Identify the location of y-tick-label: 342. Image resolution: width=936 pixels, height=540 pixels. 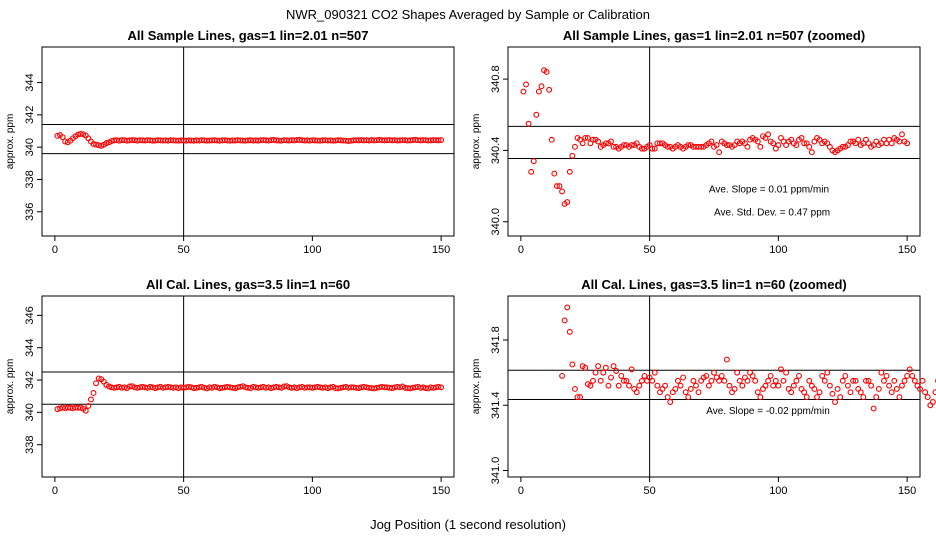
(30, 115).